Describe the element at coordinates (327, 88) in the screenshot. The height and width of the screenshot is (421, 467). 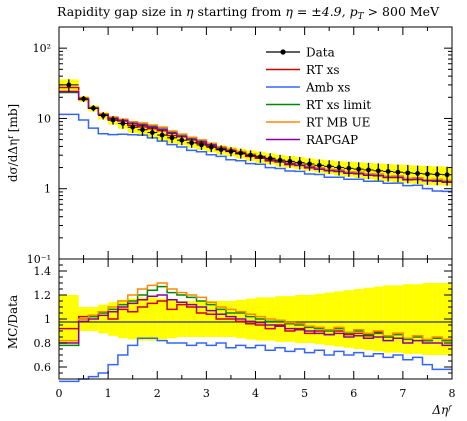
I see `legend-label: Amb xs` at that location.